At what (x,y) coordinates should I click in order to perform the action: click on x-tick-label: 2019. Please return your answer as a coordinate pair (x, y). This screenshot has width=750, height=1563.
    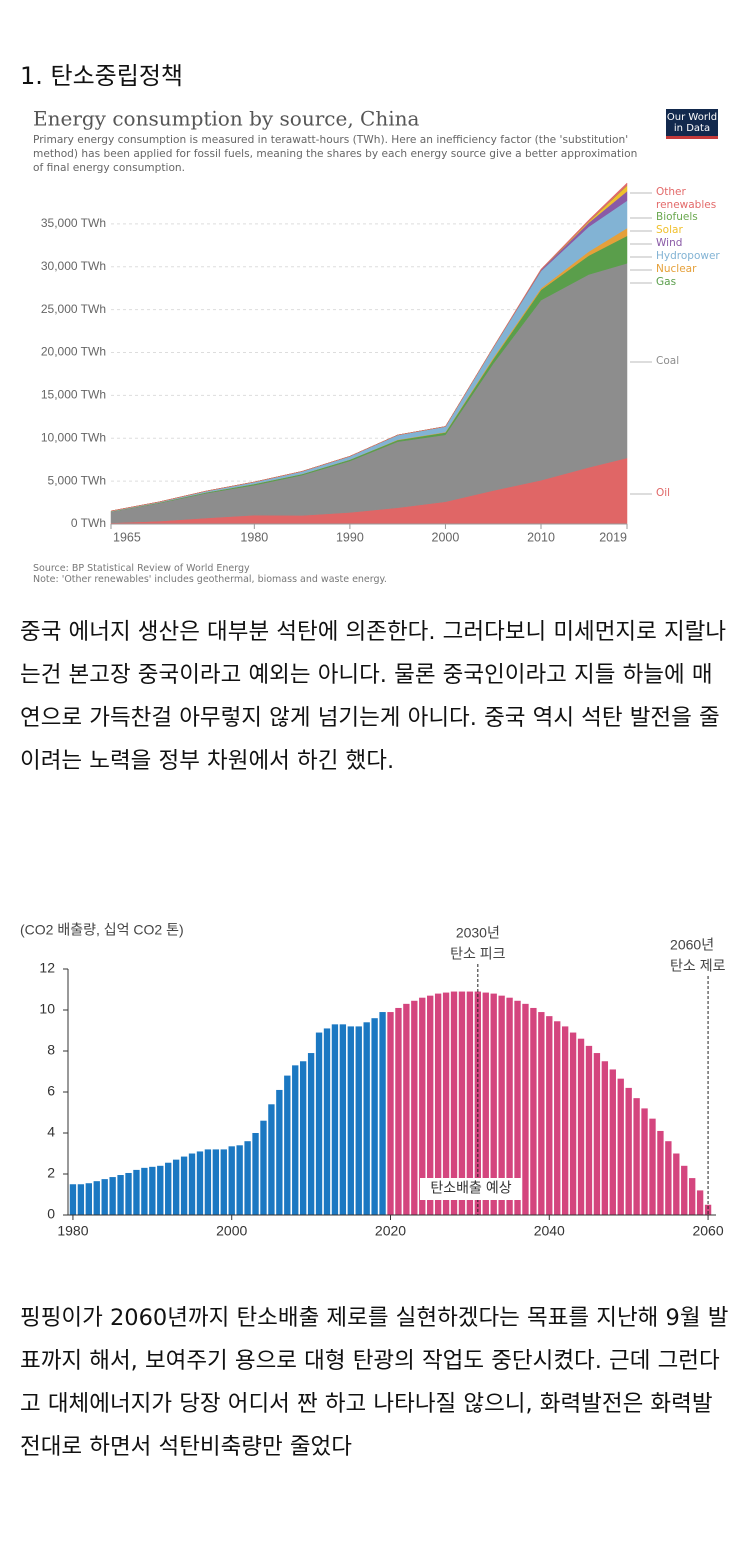
    Looking at the image, I should click on (613, 537).